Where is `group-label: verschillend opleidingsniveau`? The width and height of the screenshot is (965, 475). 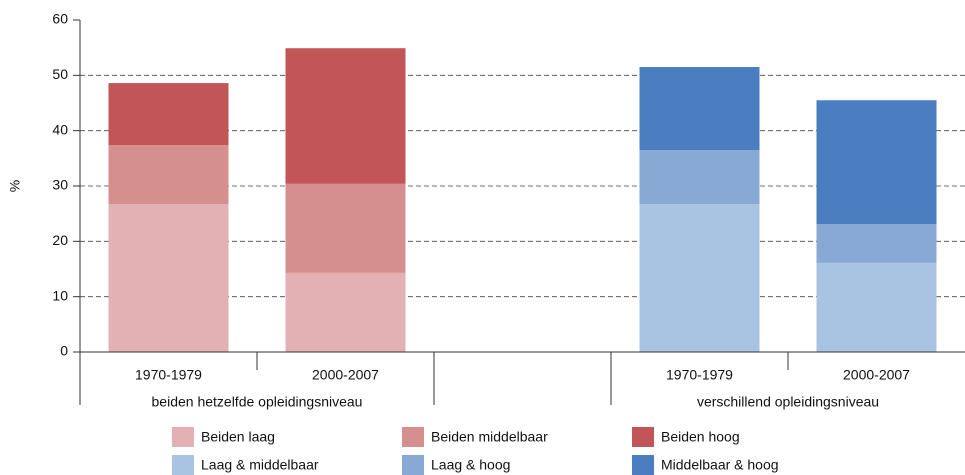 group-label: verschillend opleidingsniveau is located at coordinates (788, 402).